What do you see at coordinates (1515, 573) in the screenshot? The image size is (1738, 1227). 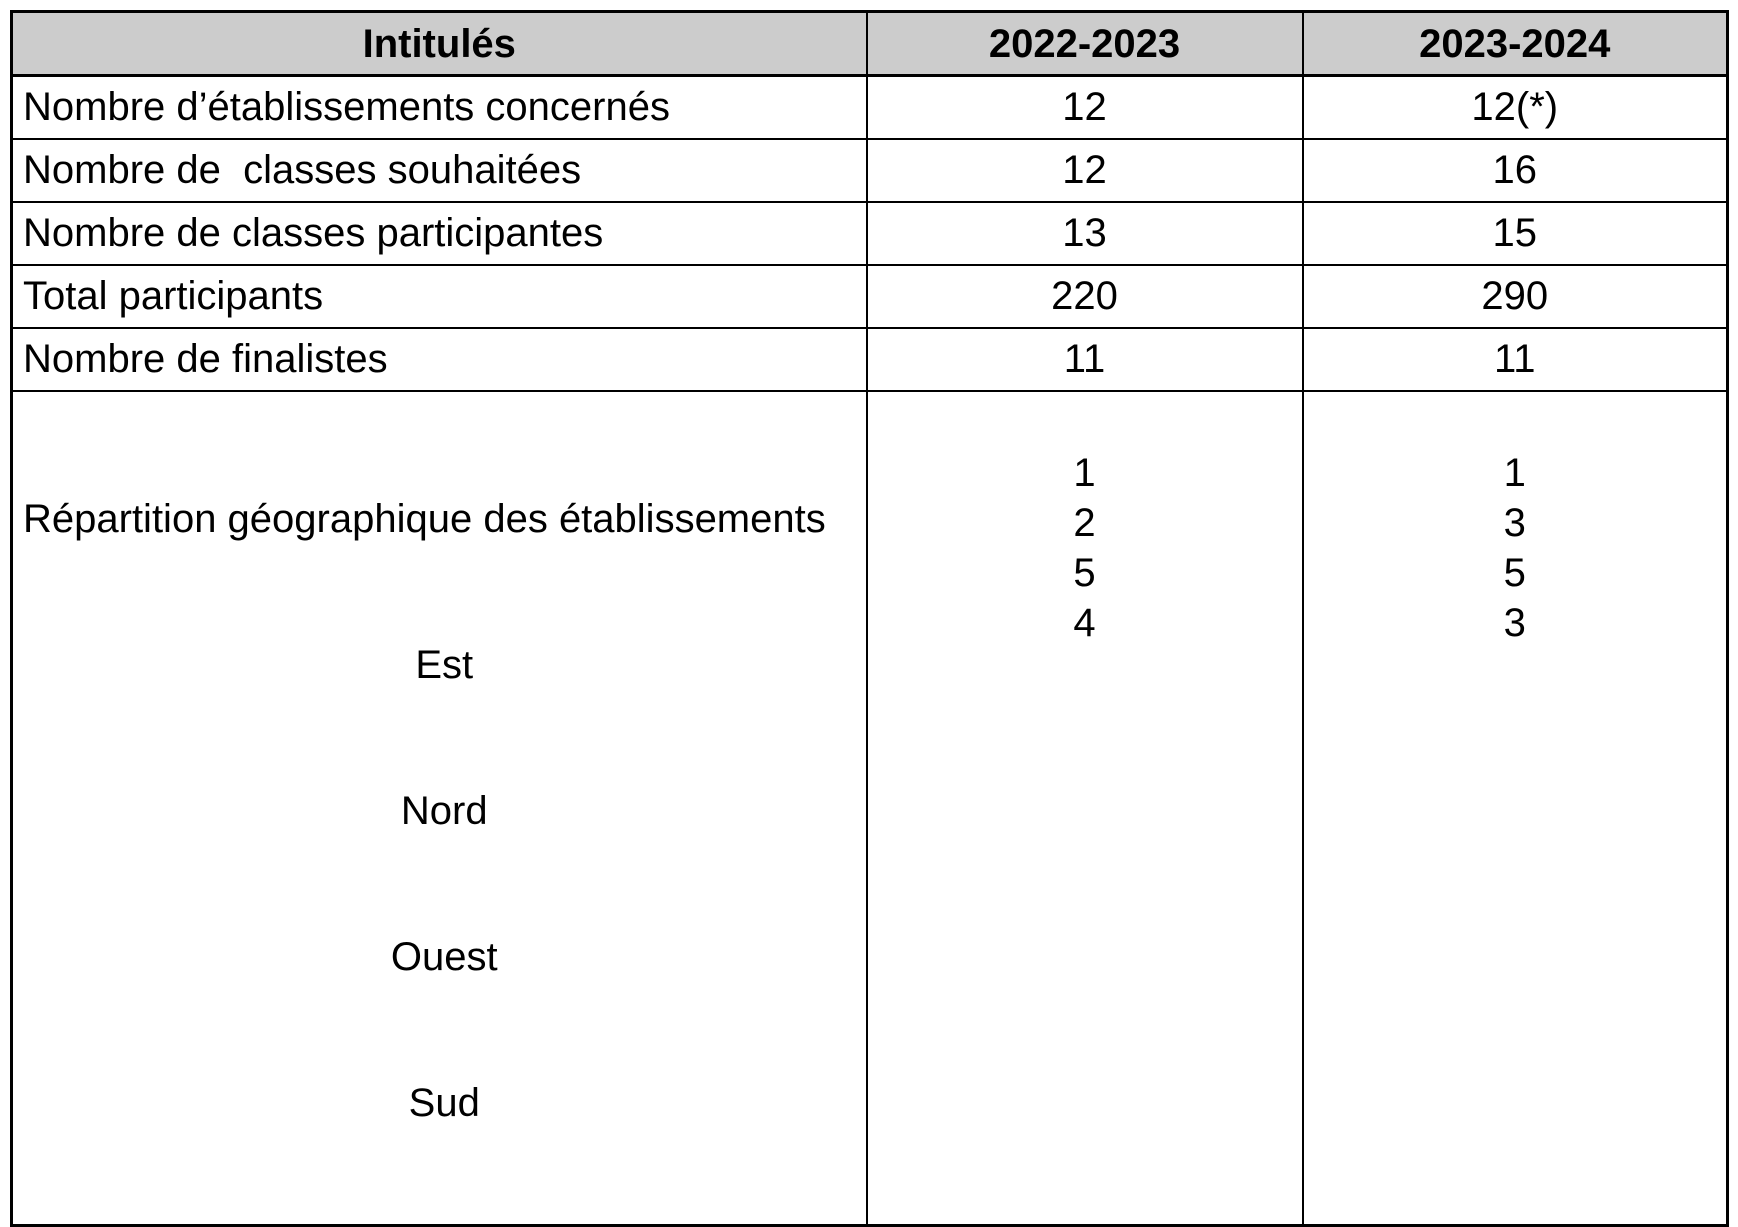 I see `geo-value-ouest-2023-2024: 5` at bounding box center [1515, 573].